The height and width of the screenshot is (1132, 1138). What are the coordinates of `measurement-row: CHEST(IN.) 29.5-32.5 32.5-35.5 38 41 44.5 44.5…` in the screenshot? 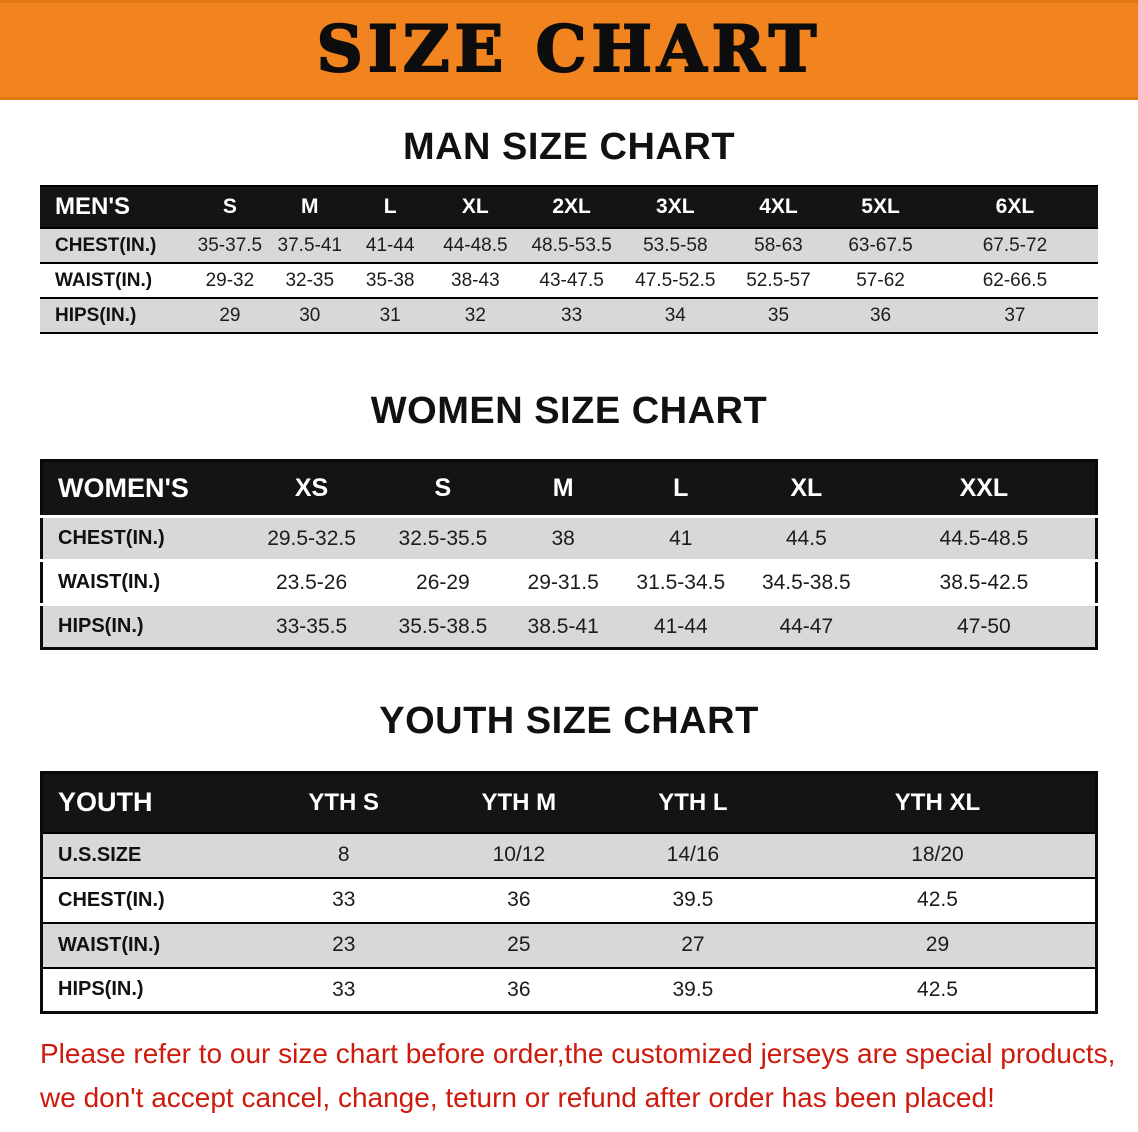 It's located at (569, 538).